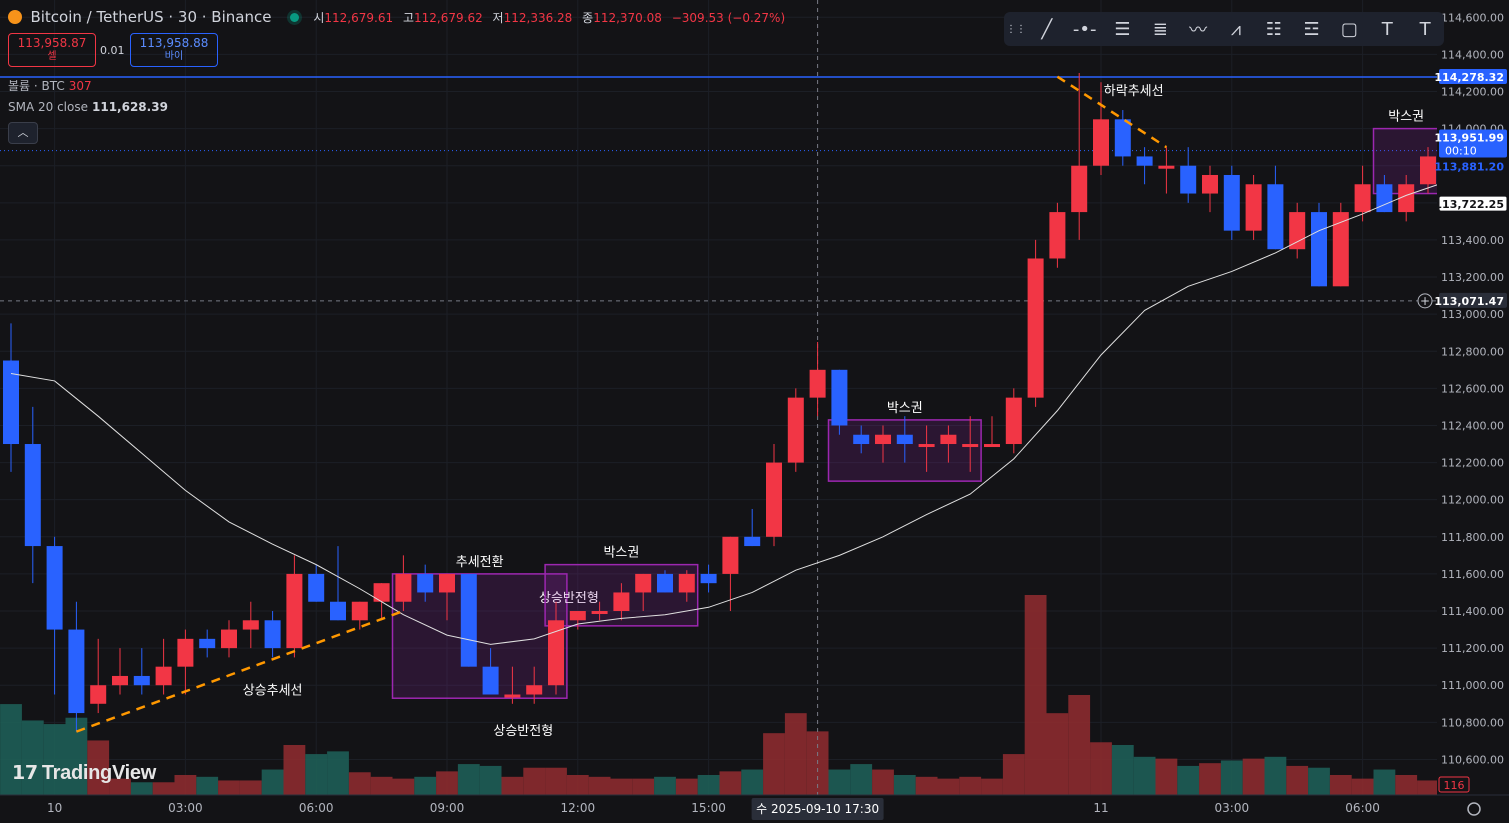 The width and height of the screenshot is (1509, 823). What do you see at coordinates (1047, 29) in the screenshot?
I see `trend-line-icon: ╱` at bounding box center [1047, 29].